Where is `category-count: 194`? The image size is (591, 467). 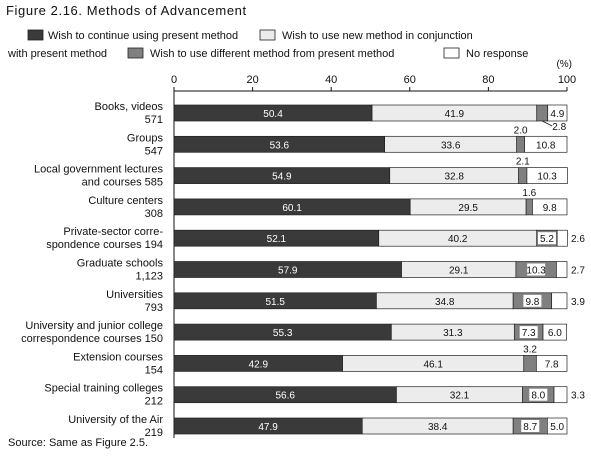
category-count: 194 is located at coordinates (154, 245).